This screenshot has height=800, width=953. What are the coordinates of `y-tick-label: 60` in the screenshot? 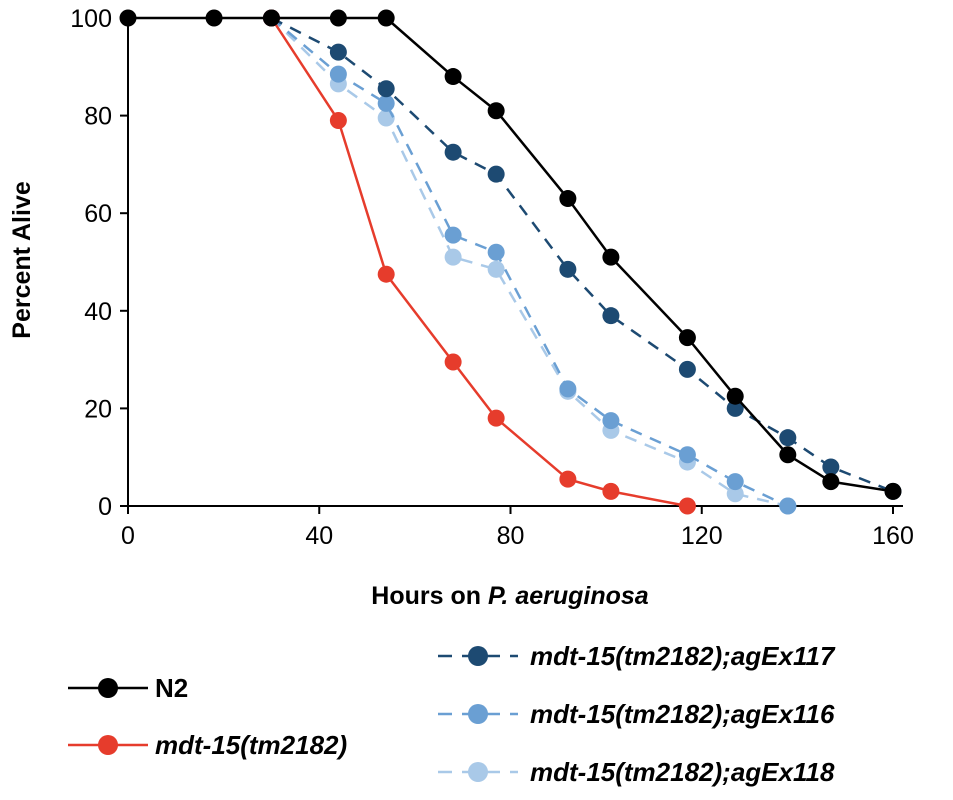 It's located at (98, 214).